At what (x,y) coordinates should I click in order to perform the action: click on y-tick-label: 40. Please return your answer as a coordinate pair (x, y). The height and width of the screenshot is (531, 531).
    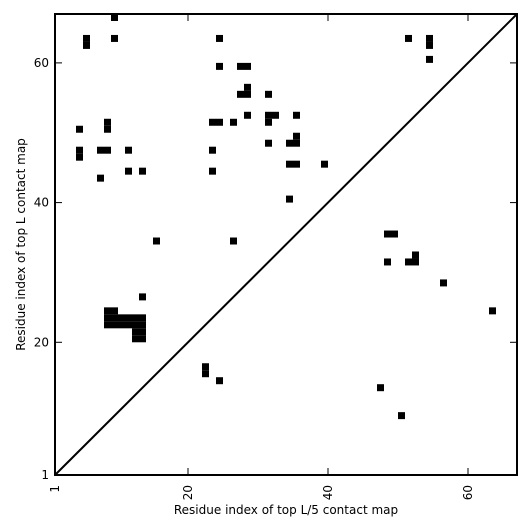
    Looking at the image, I should click on (41, 203).